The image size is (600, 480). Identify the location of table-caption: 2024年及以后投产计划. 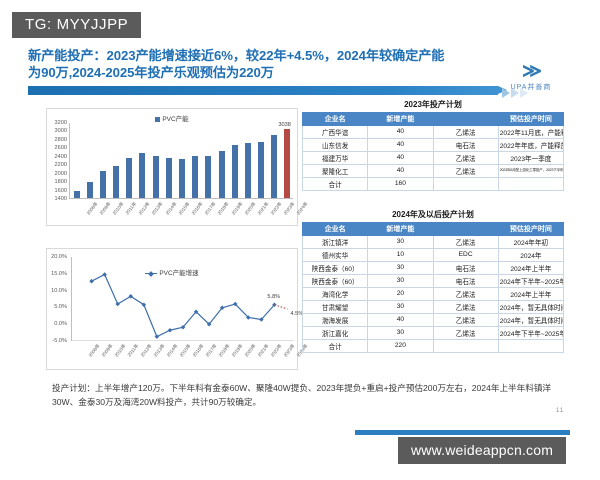
(433, 215).